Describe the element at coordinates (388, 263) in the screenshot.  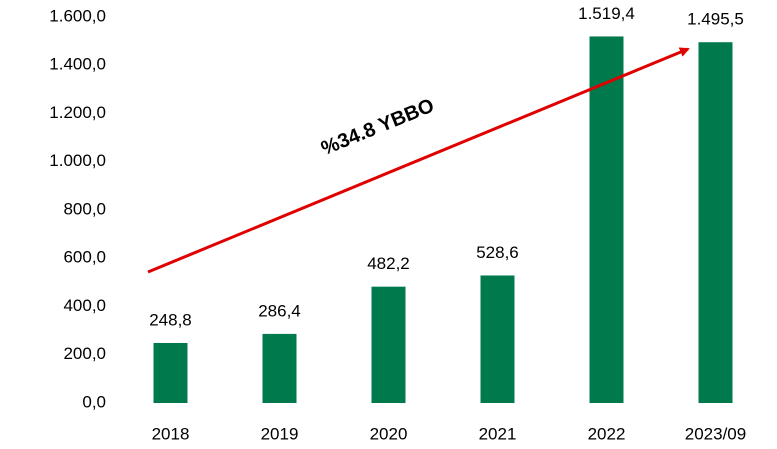
I see `value-label: 482,2` at that location.